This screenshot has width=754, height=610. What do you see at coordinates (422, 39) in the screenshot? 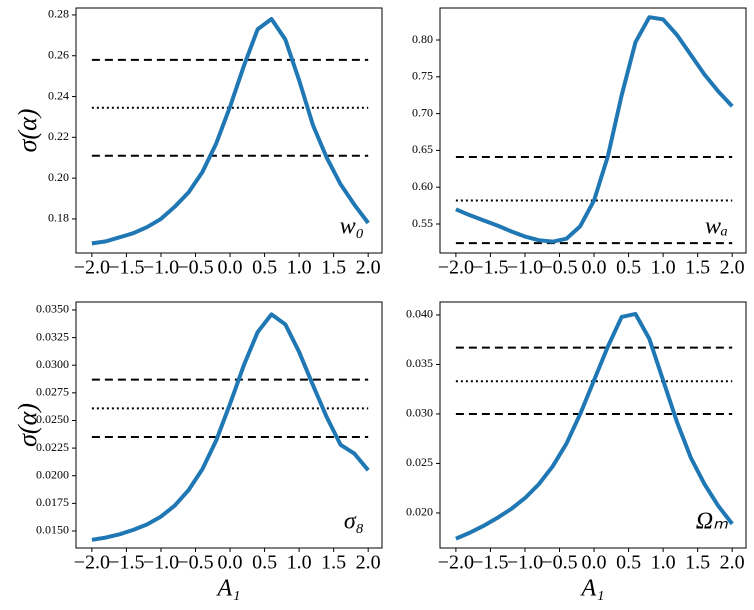
I see `y-tick-label: 0.80` at bounding box center [422, 39].